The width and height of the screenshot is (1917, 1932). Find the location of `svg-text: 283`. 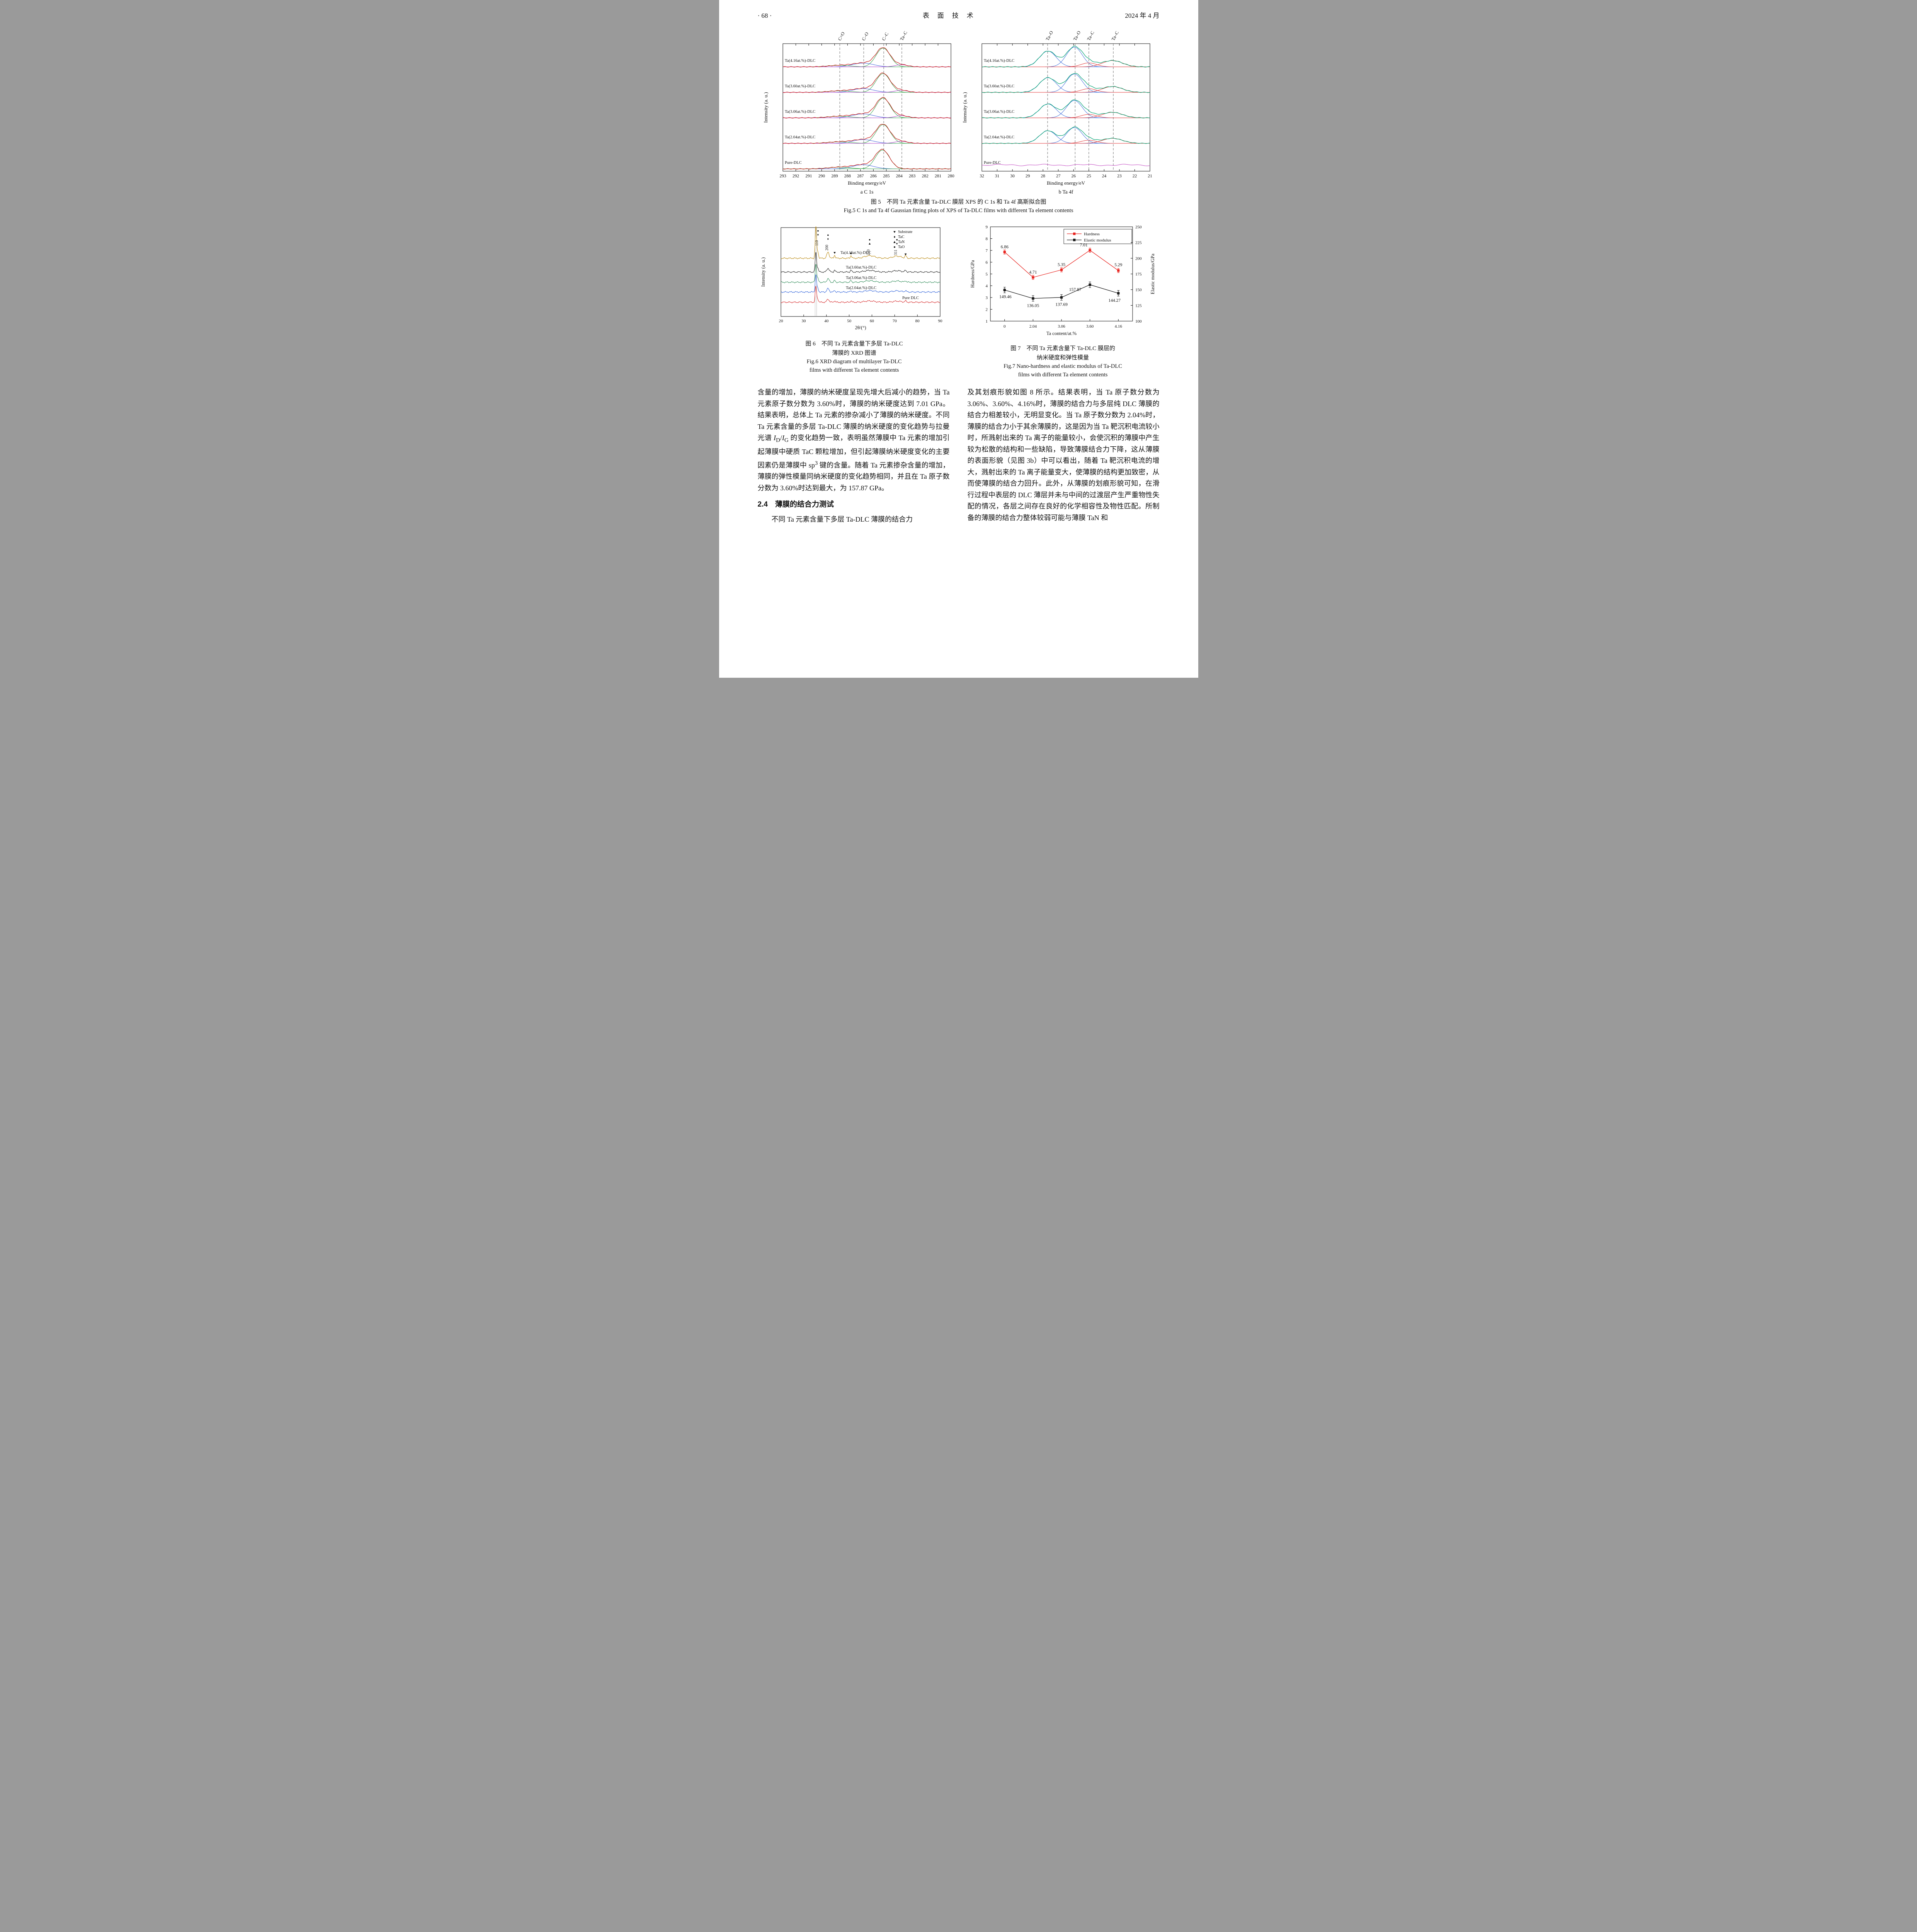

svg-text: 283 is located at coordinates (911, 176).